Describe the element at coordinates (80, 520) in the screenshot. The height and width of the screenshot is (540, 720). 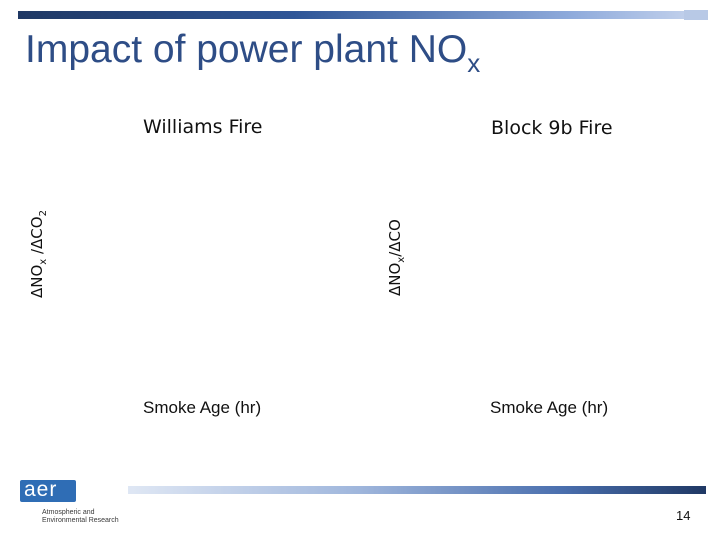
I see `aer-logo-line2: Environmental Research` at that location.